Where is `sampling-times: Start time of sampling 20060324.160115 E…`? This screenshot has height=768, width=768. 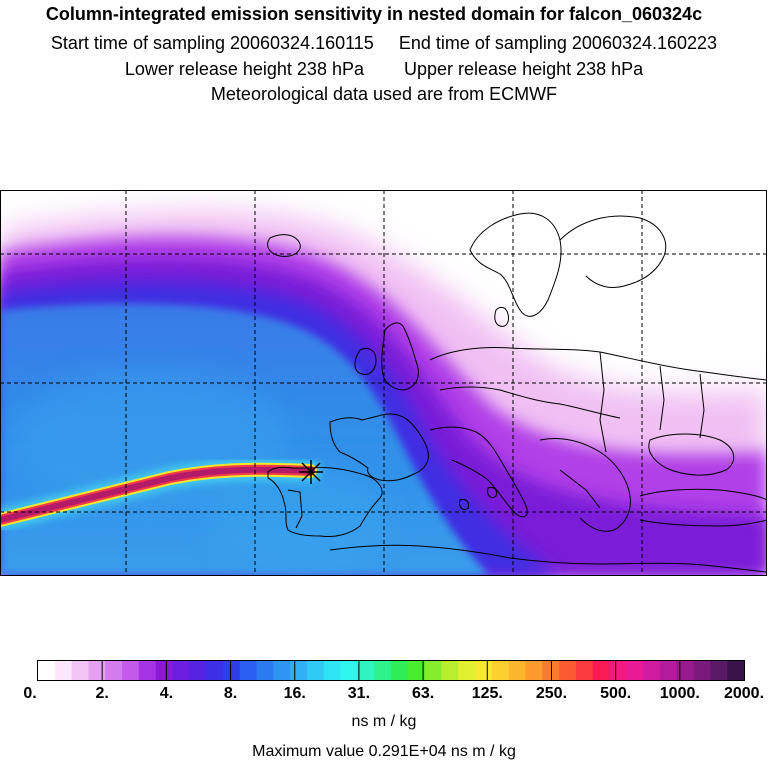
sampling-times: Start time of sampling 20060324.160115 E… is located at coordinates (384, 43).